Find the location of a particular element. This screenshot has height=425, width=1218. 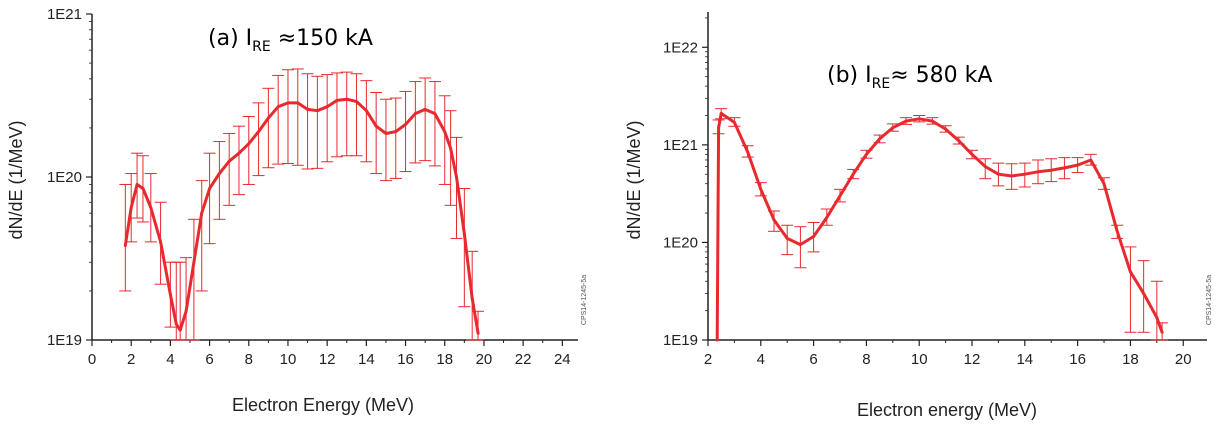

panel-a-x-tick-label: 16 is located at coordinates (405, 359).